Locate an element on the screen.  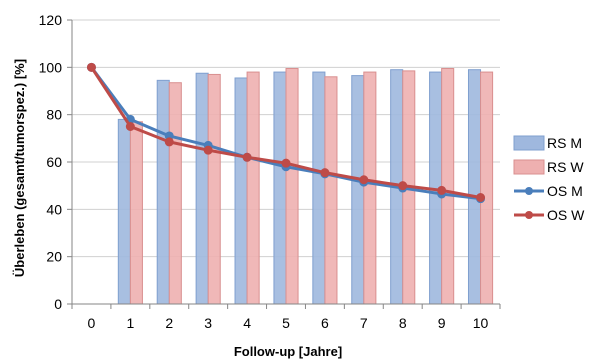
x-tick-label: 6 is located at coordinates (325, 323).